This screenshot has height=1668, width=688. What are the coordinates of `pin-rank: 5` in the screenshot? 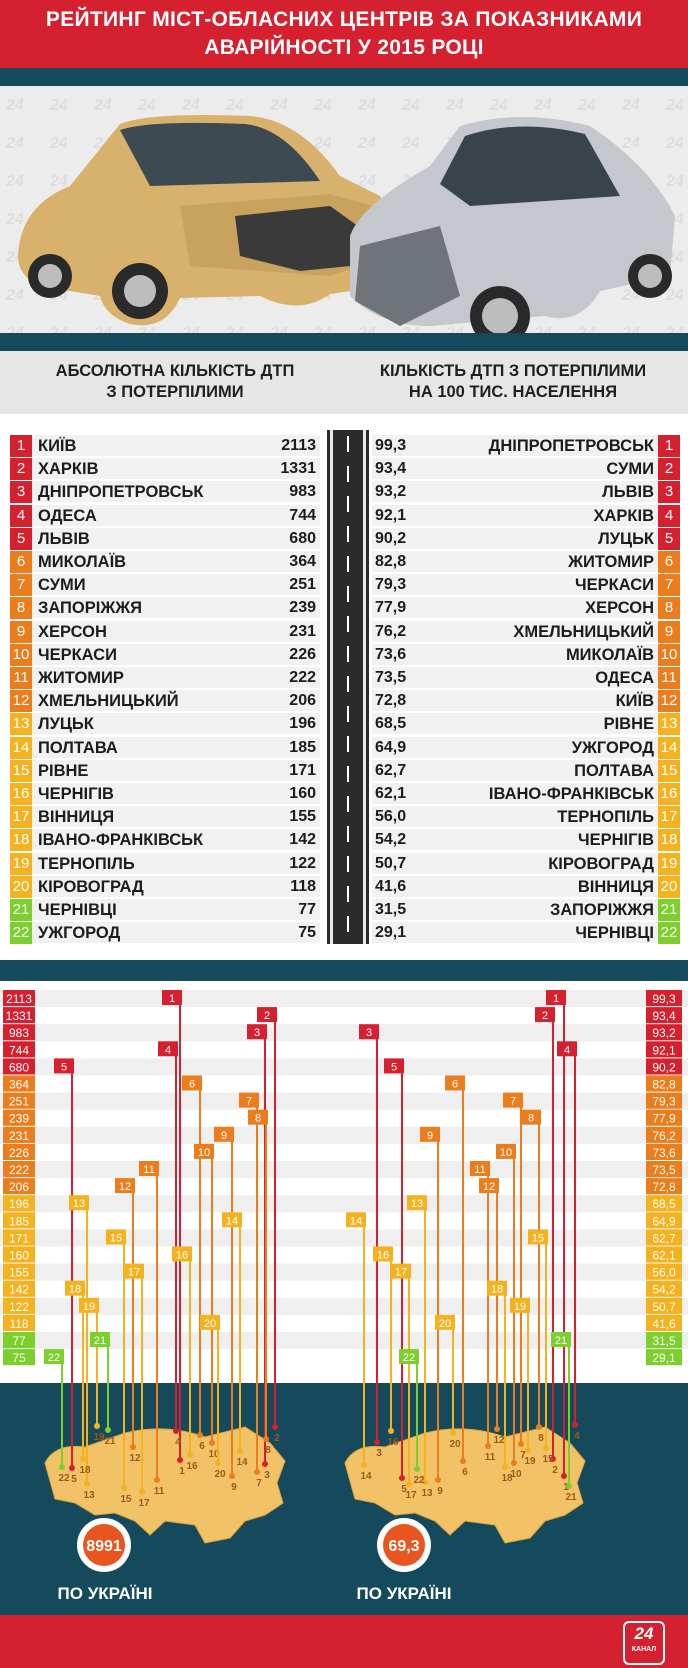 It's located at (394, 1067).